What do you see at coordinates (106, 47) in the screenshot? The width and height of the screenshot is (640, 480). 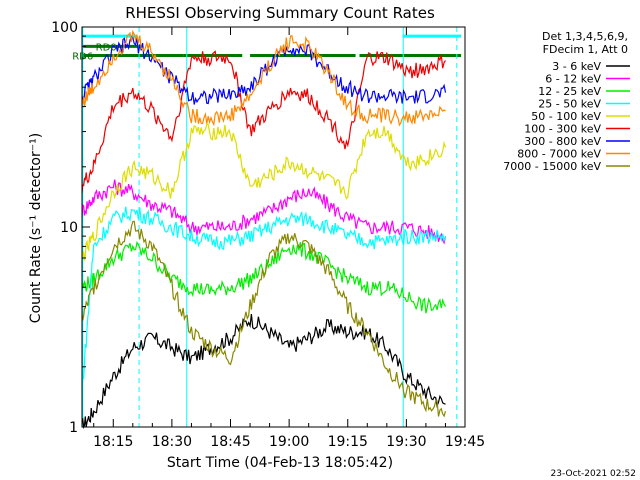 I see `annotation-rd0: RD0` at bounding box center [106, 47].